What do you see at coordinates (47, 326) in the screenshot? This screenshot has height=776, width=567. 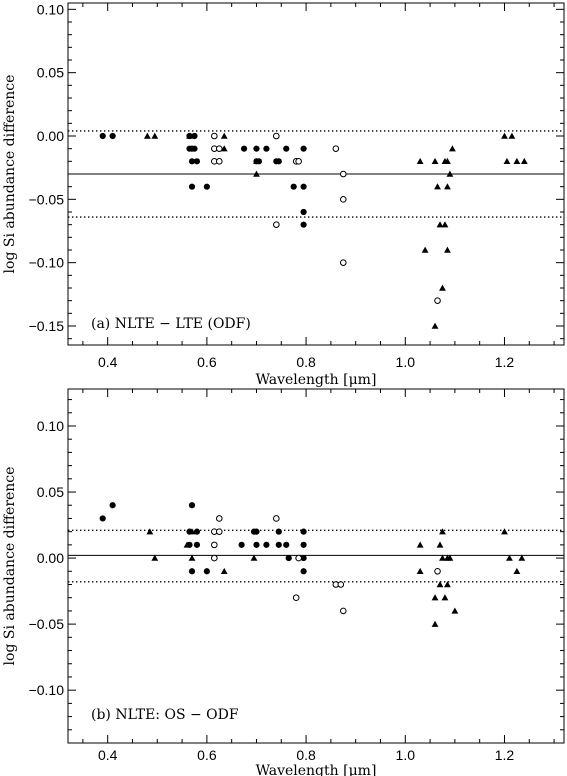 I see `y-tick-label: −0.15` at bounding box center [47, 326].